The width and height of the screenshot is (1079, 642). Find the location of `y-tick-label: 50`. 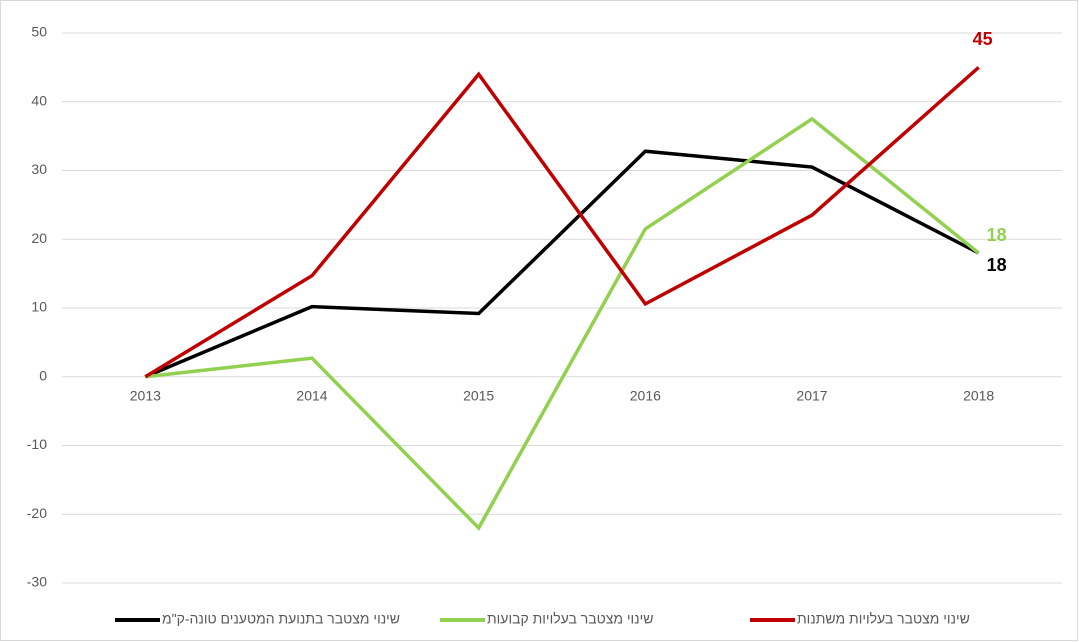

y-tick-label: 50 is located at coordinates (39, 32).